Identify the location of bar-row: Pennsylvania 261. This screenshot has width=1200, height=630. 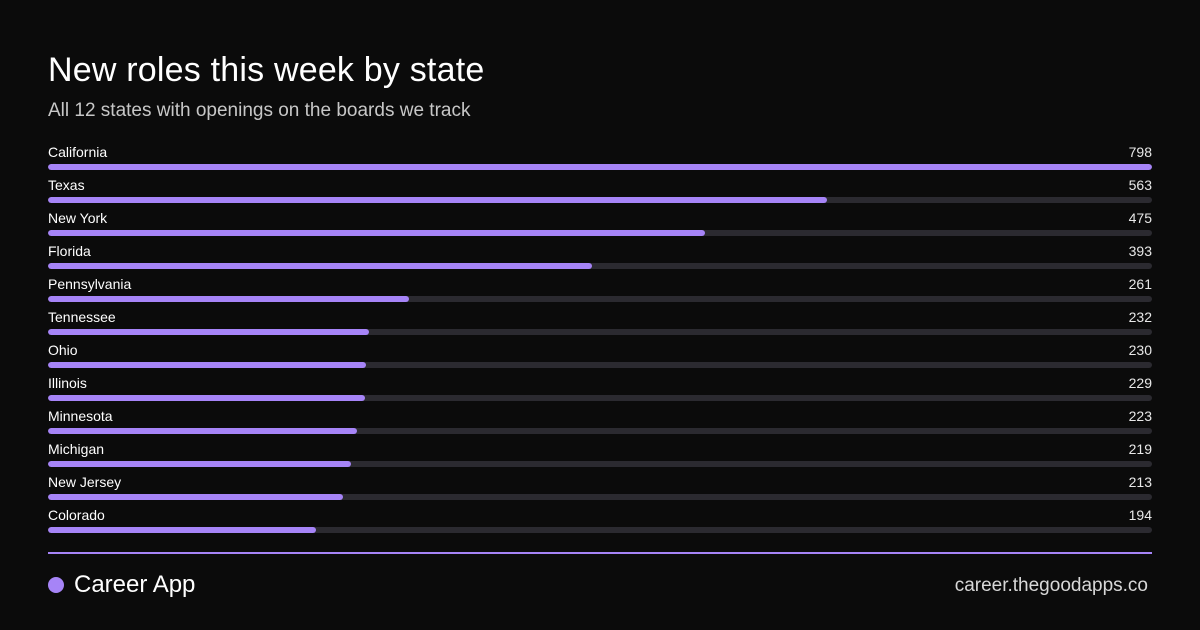
(600, 291).